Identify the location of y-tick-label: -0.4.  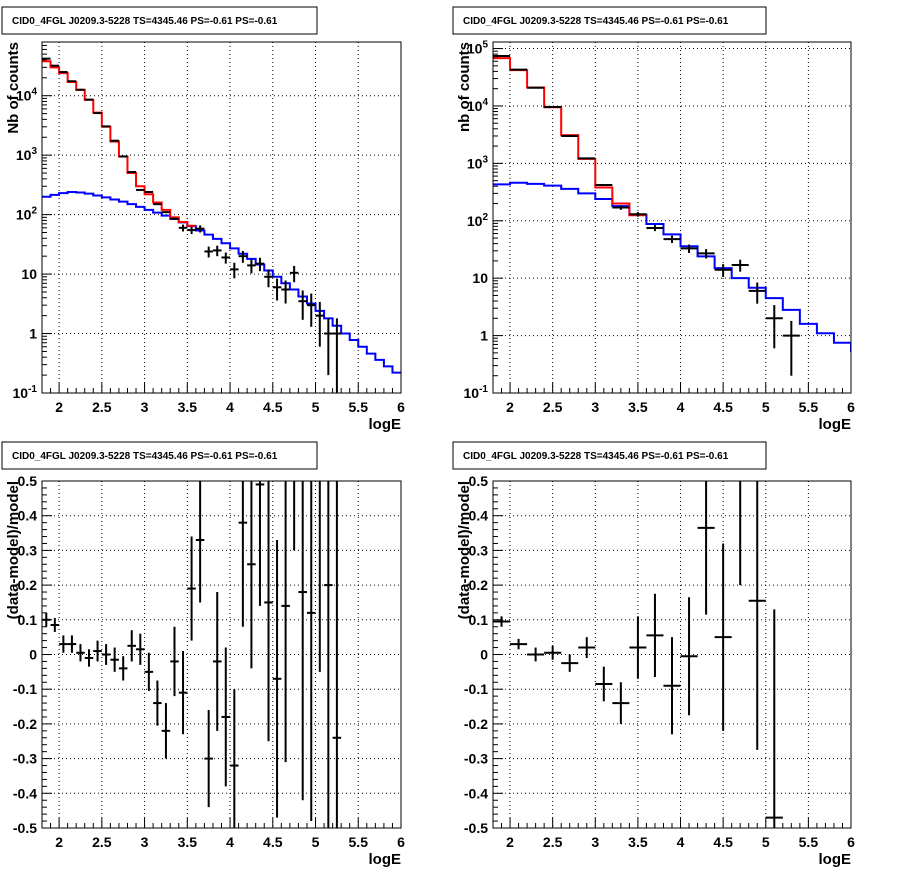
(476, 793).